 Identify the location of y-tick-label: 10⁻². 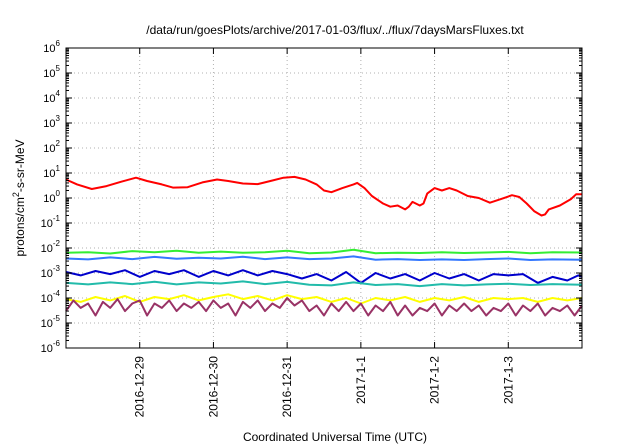
(51, 247).